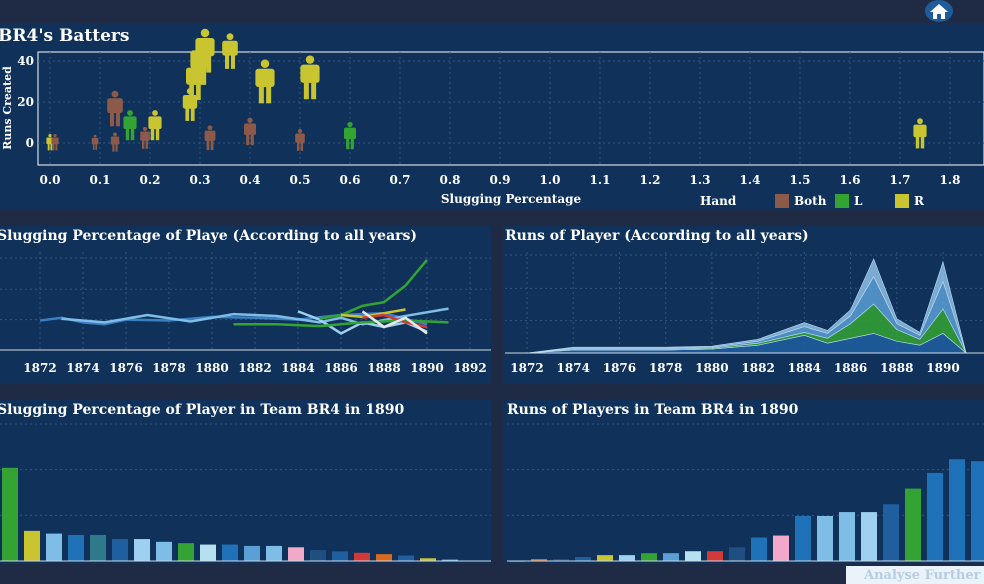 This screenshot has width=984, height=584. What do you see at coordinates (39, 368) in the screenshot?
I see `line-x-tick-label: 1872` at bounding box center [39, 368].